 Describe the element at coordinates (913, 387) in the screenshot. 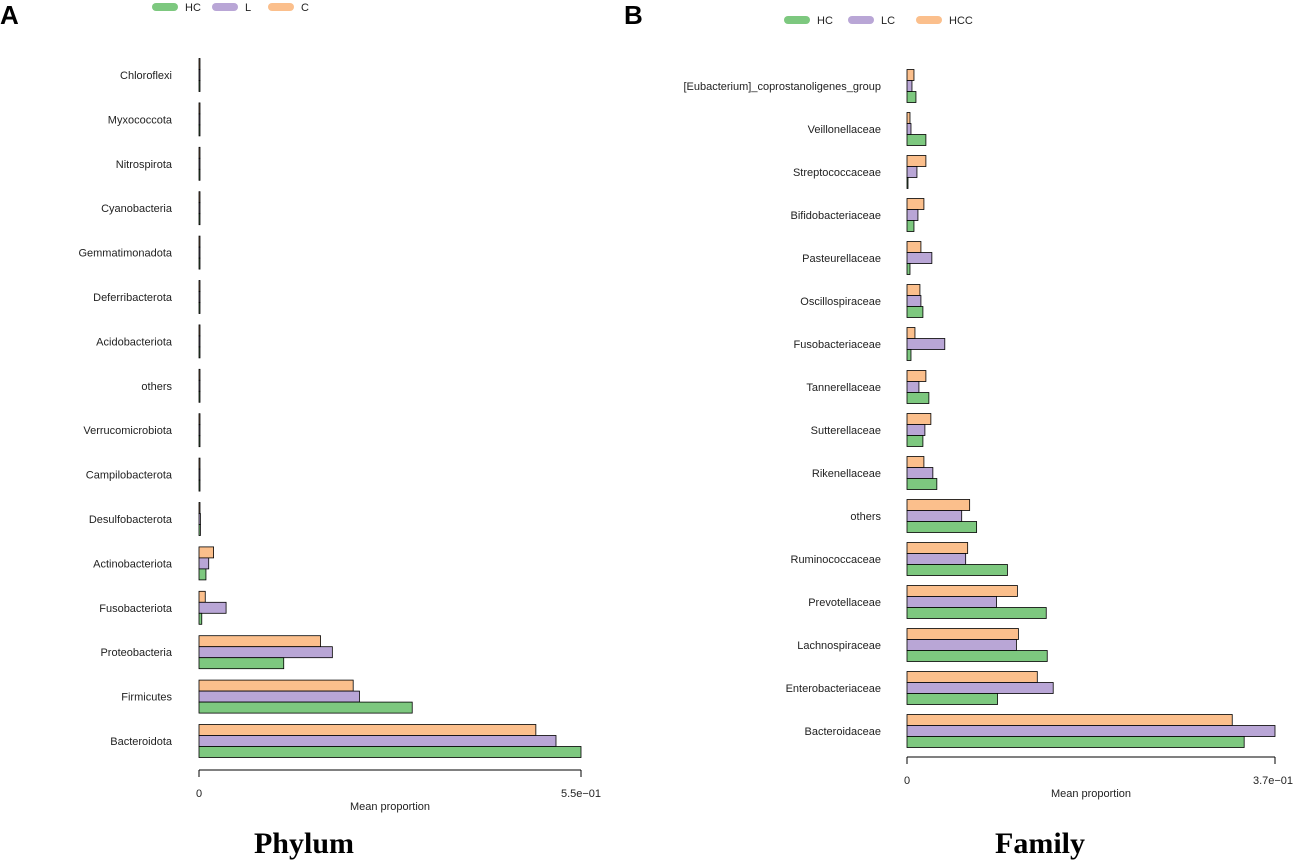

I see `bar-b-tannerellaceae-lc` at that location.